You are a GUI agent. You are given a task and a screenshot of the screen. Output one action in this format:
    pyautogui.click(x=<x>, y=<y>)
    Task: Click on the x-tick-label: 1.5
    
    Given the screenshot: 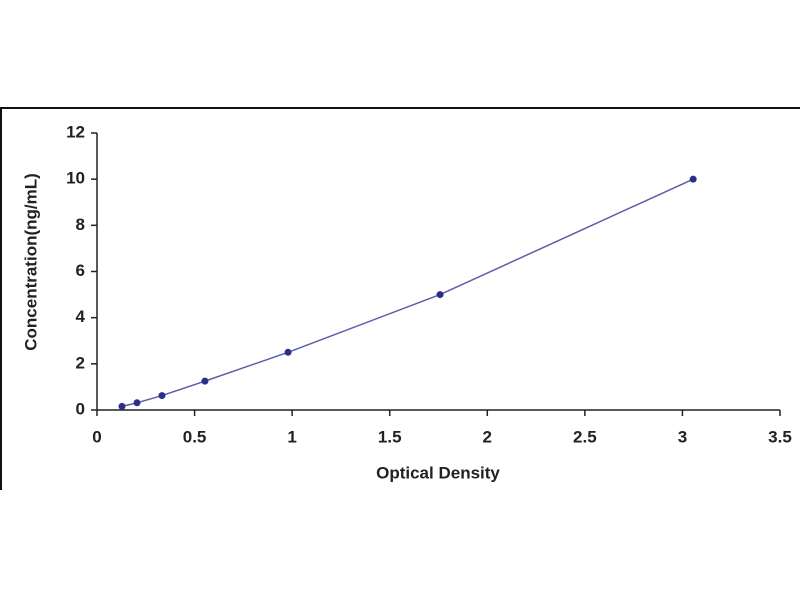 What is the action you would take?
    pyautogui.click(x=390, y=436)
    